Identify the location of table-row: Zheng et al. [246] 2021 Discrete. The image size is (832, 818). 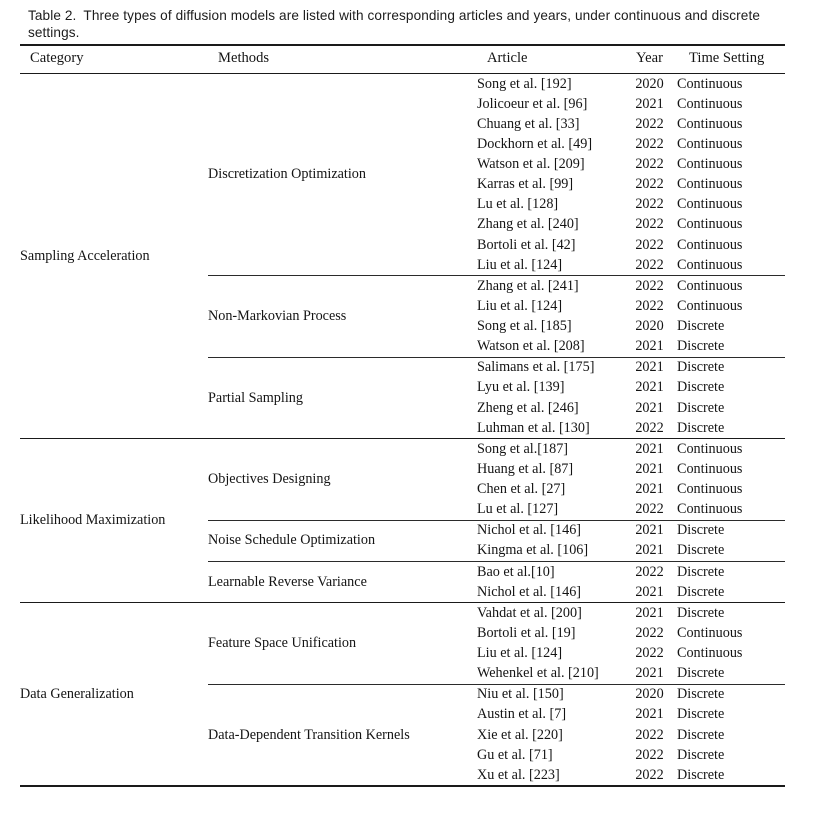
(402, 408).